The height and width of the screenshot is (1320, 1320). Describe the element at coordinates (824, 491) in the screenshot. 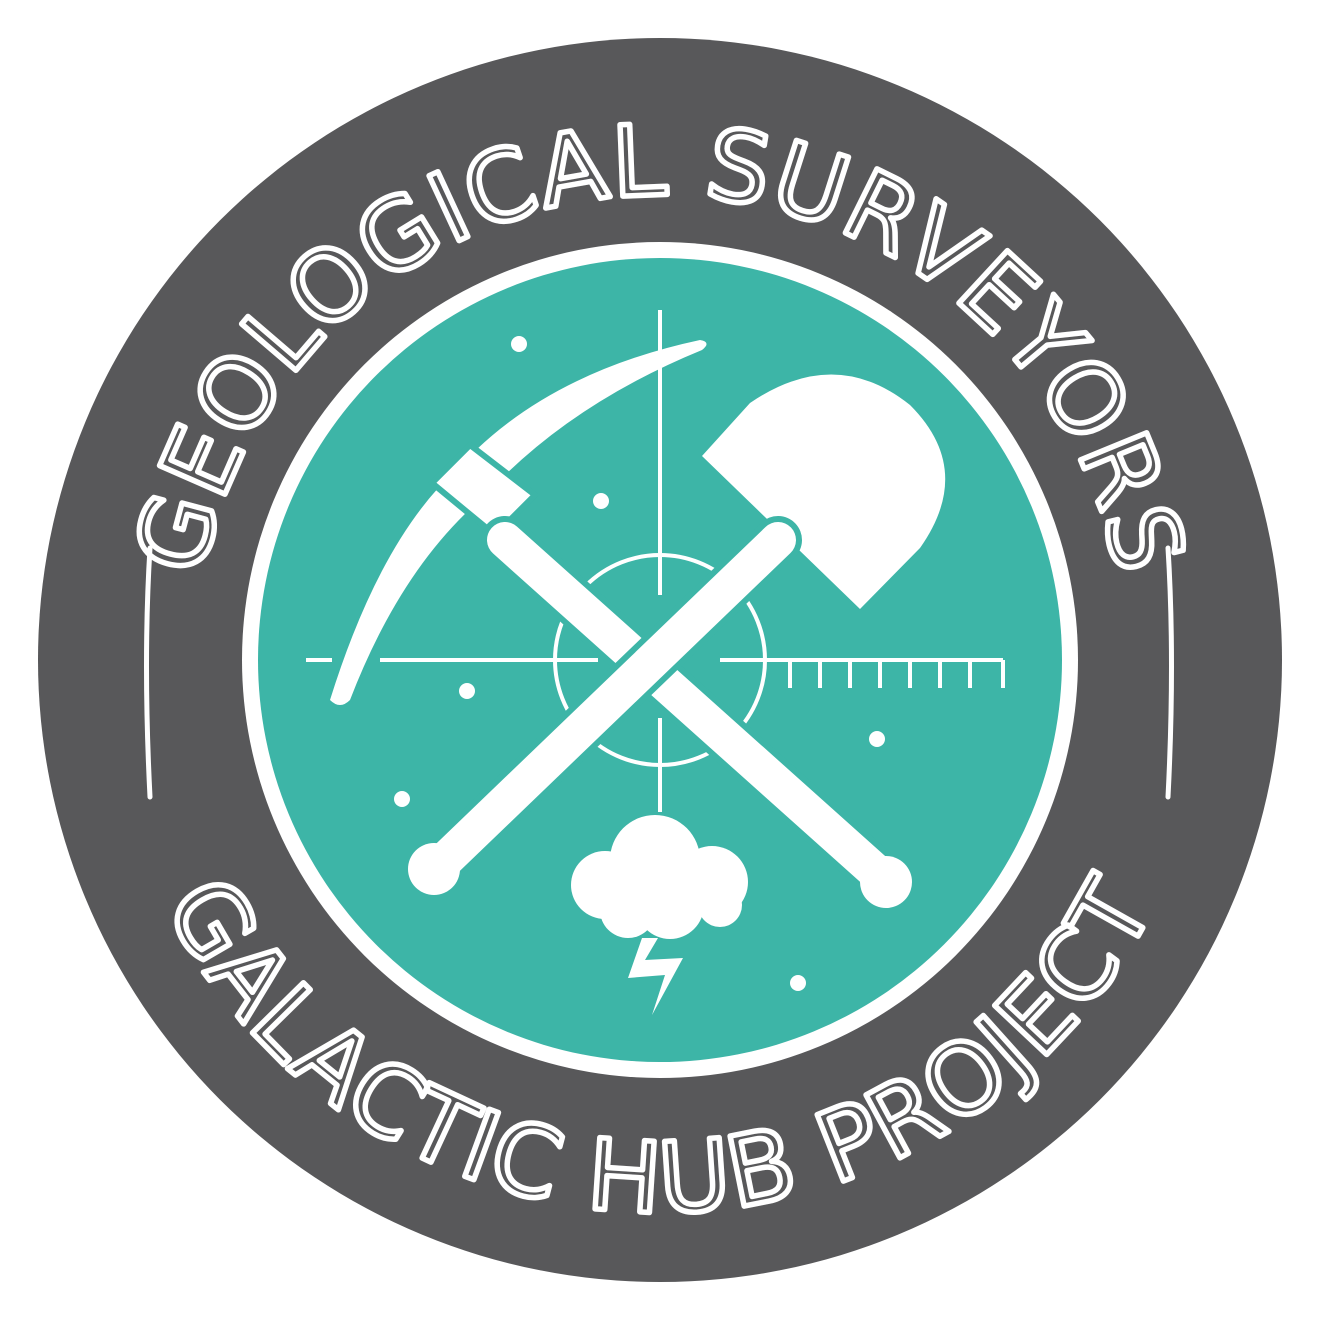

I see `shovel-blade` at that location.